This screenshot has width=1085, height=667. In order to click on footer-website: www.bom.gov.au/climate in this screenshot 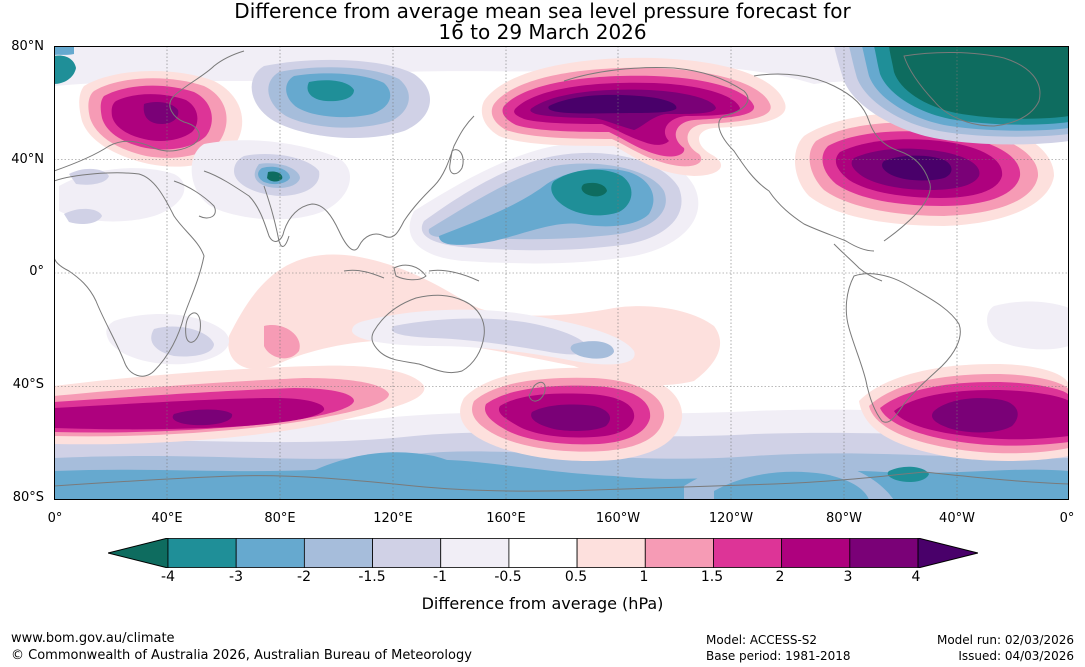, I will do `click(93, 638)`.